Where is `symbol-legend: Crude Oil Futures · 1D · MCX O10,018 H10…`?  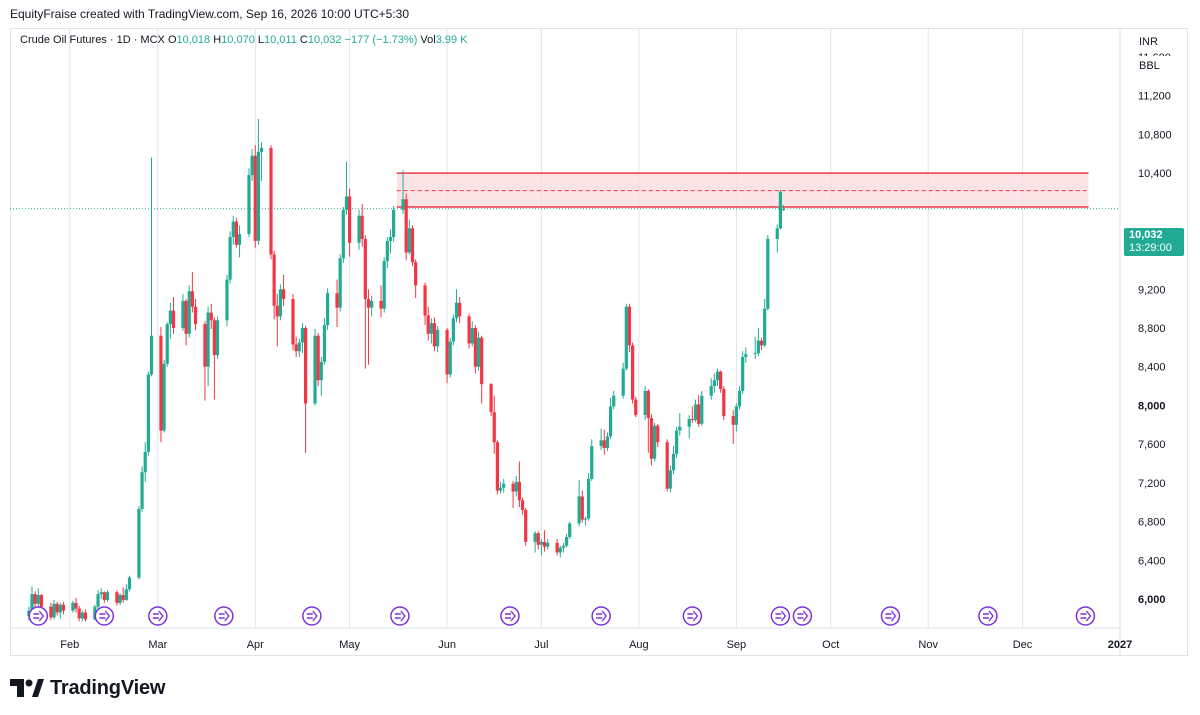
symbol-legend: Crude Oil Futures · 1D · MCX O10,018 H10… is located at coordinates (244, 40).